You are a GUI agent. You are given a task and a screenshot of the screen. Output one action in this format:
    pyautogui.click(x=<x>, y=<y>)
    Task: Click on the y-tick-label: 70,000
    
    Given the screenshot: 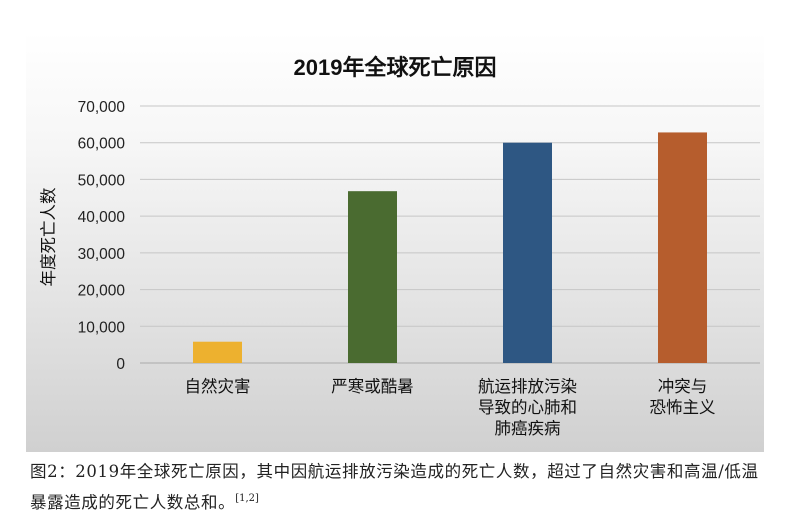 What is the action you would take?
    pyautogui.click(x=102, y=107)
    